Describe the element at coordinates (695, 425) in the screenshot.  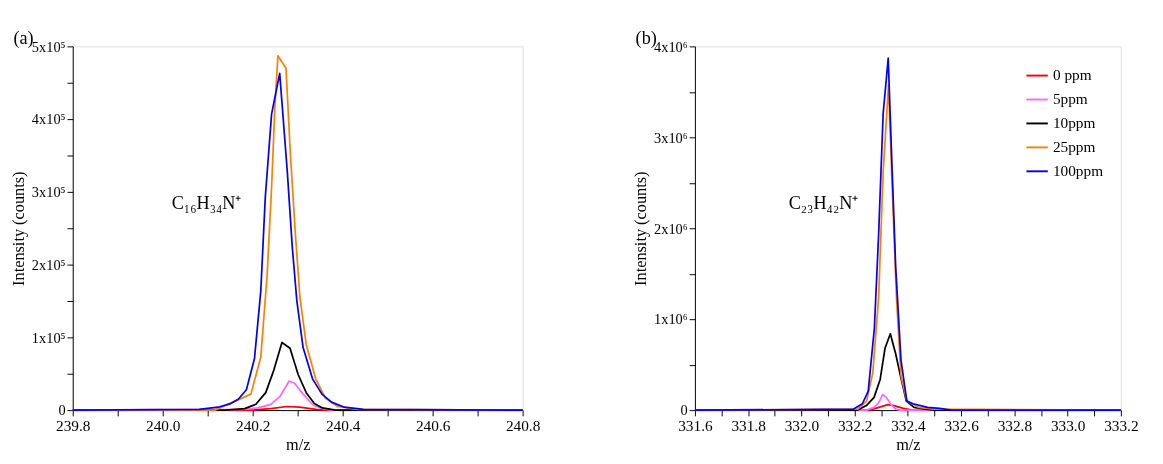
I see `x-tick-label: 331.6` at that location.